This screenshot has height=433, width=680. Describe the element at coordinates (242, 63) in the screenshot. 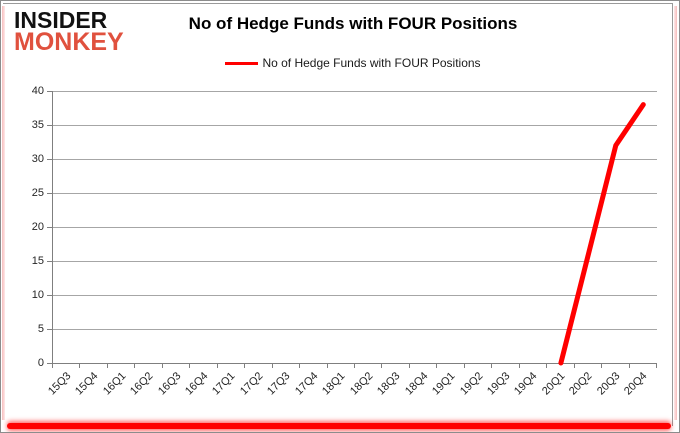

I see `legend-line-swatch` at that location.